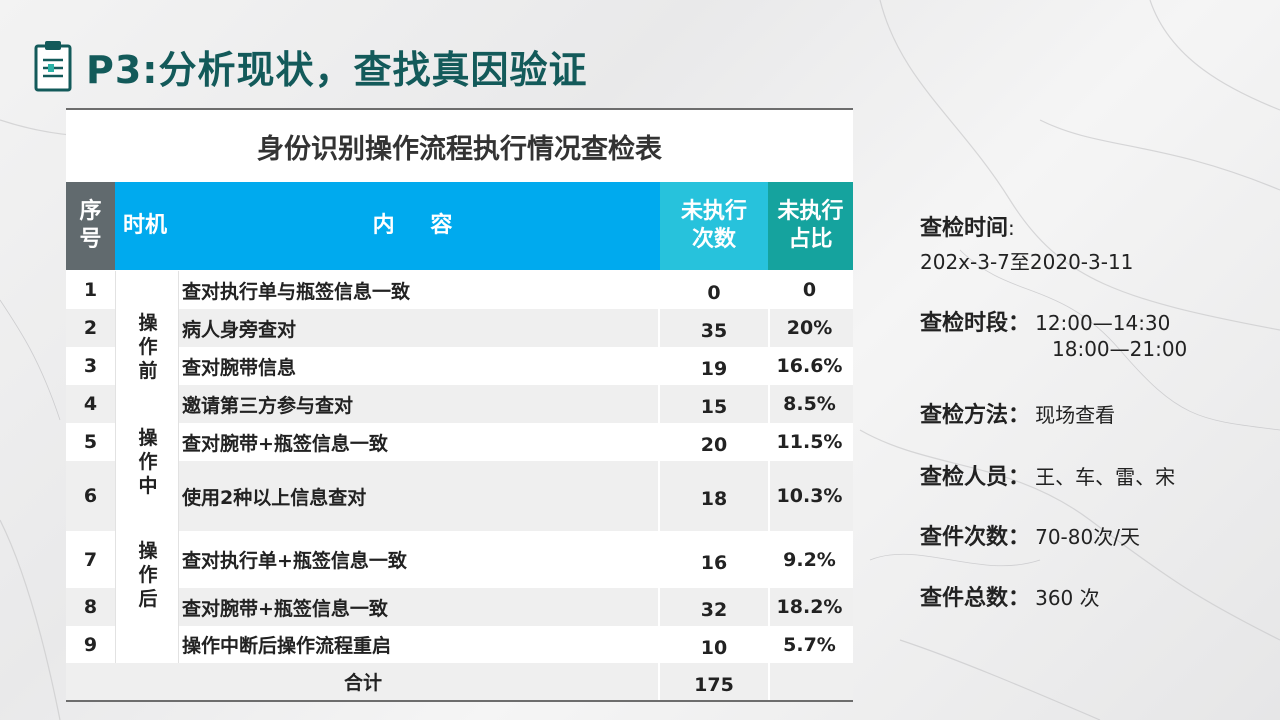  I want to click on info-period: 查检时段： 12:00—14:30, so click(1045, 321).